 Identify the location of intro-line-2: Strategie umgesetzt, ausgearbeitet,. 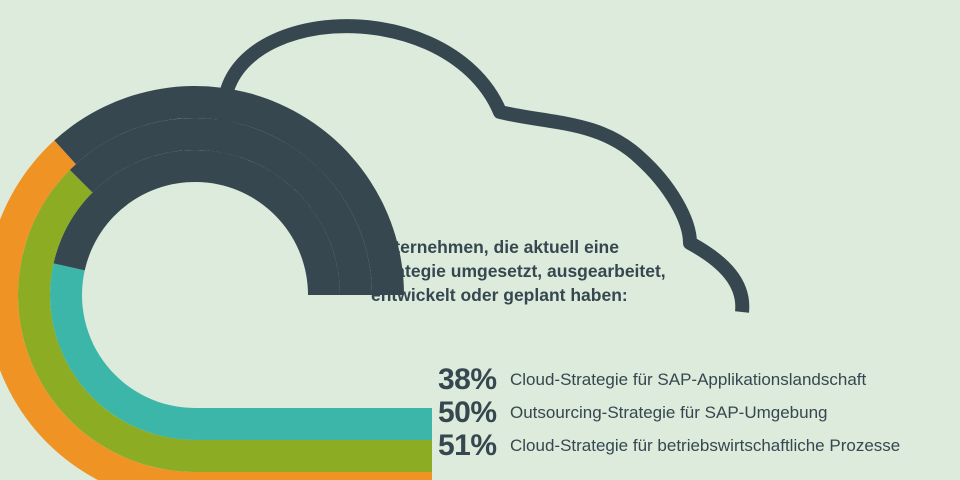
(518, 271).